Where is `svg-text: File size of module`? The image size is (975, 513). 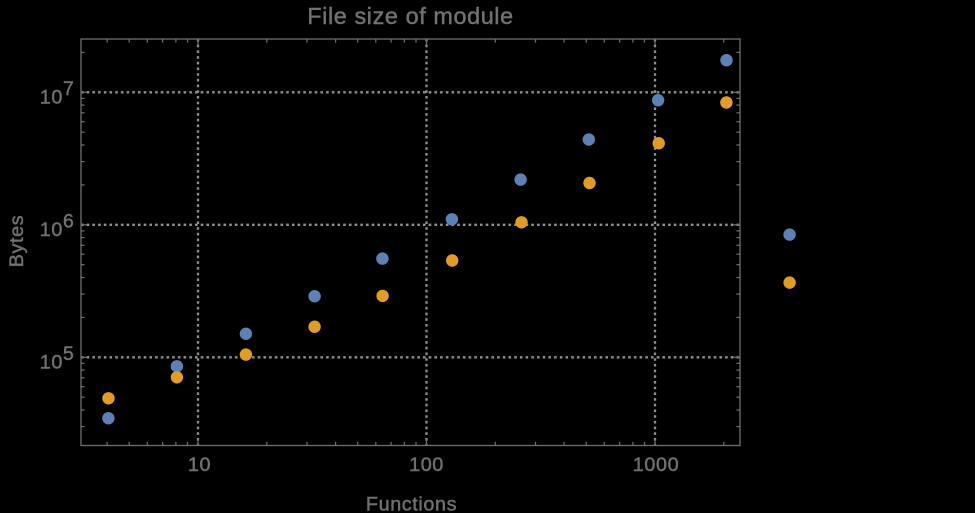
svg-text: File size of module is located at coordinates (410, 16).